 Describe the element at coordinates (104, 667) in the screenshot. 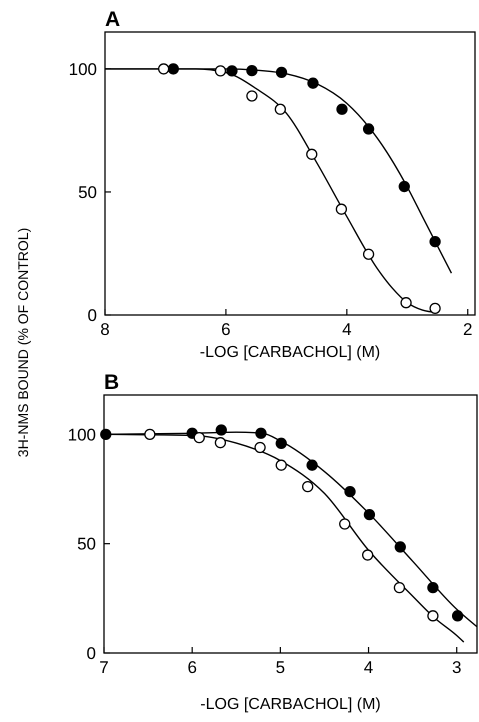

I see `x-tick-label: 7` at that location.